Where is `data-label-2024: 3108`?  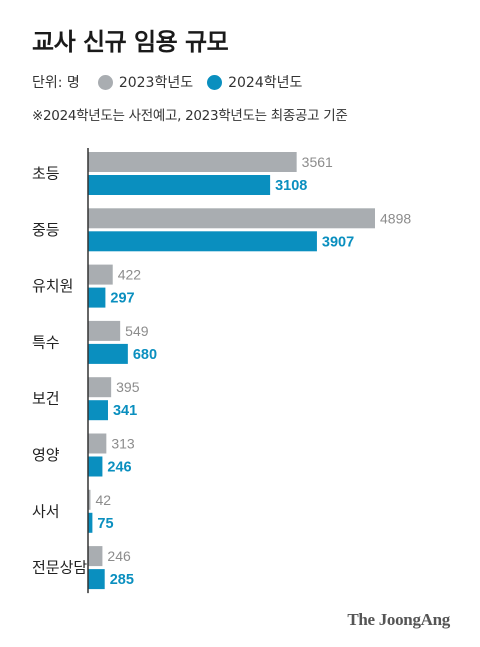 data-label-2024: 3108 is located at coordinates (291, 186).